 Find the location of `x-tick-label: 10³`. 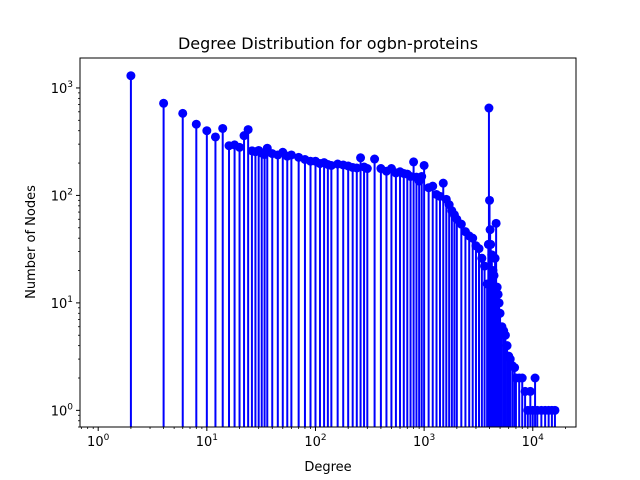

x-tick-label: 10³ is located at coordinates (424, 441).